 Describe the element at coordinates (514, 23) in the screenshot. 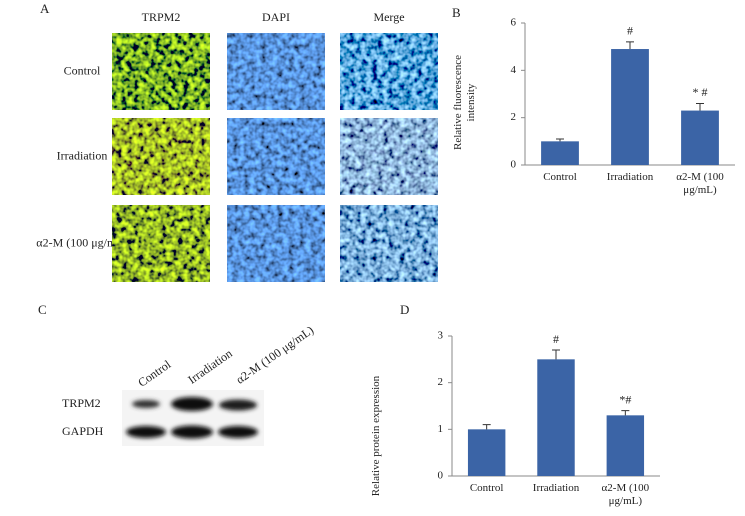

I see `y-tick-label: 6` at that location.